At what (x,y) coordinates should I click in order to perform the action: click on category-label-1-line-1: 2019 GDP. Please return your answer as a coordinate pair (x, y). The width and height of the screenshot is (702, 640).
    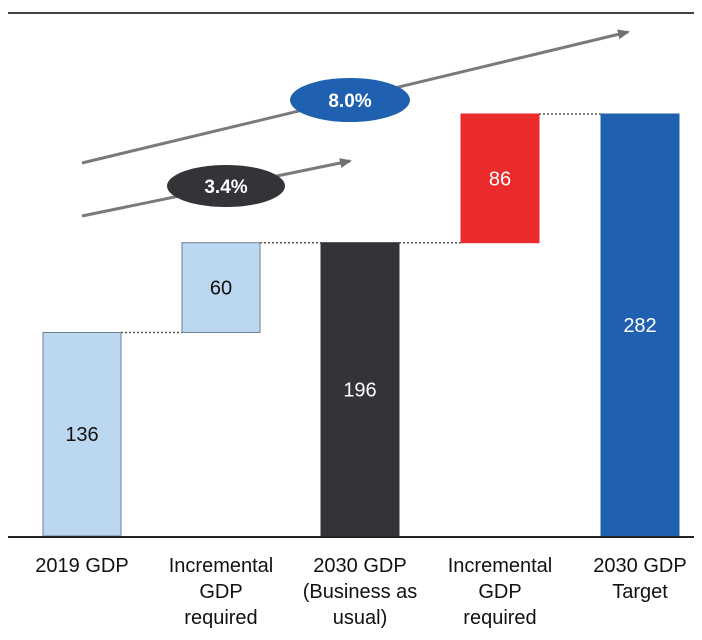
    Looking at the image, I should click on (81, 566).